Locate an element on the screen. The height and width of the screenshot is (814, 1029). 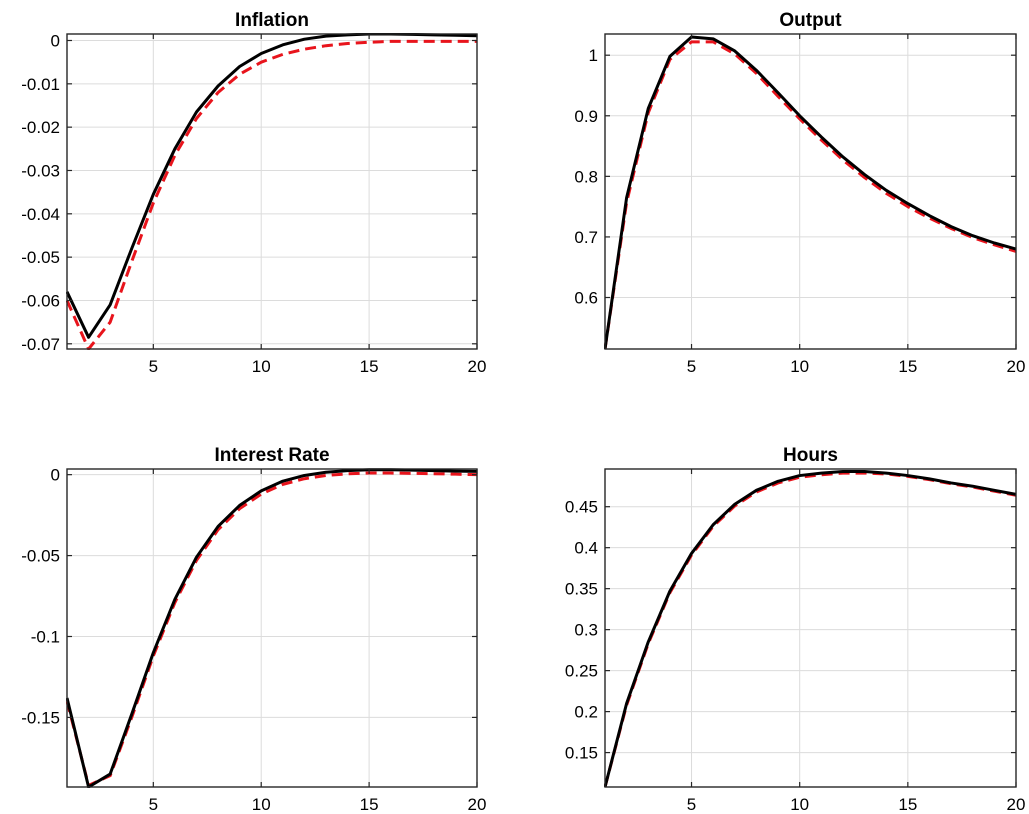
chart-3-y-tick-label-1: 0.4 is located at coordinates (586, 548).